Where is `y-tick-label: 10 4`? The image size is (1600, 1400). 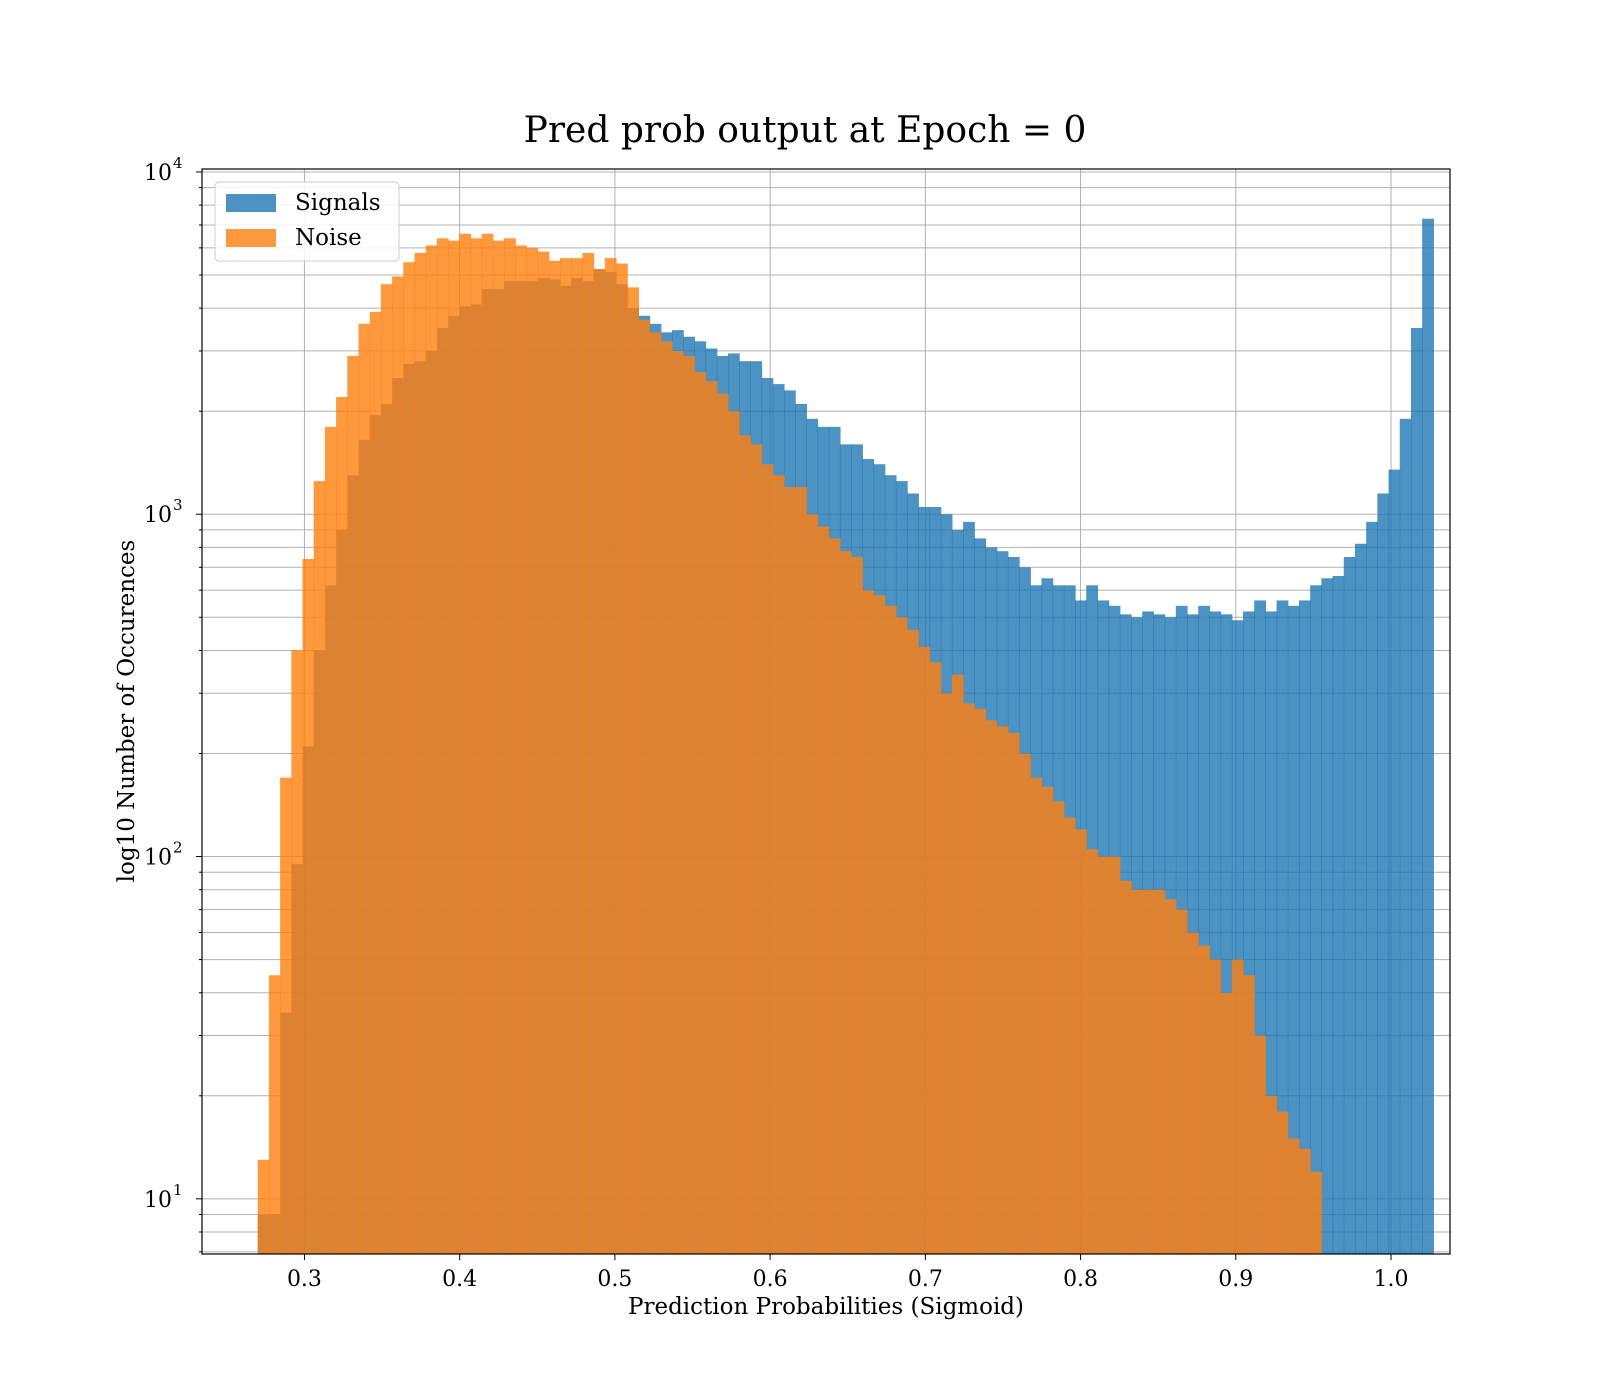 y-tick-label: 10 4 is located at coordinates (163, 170).